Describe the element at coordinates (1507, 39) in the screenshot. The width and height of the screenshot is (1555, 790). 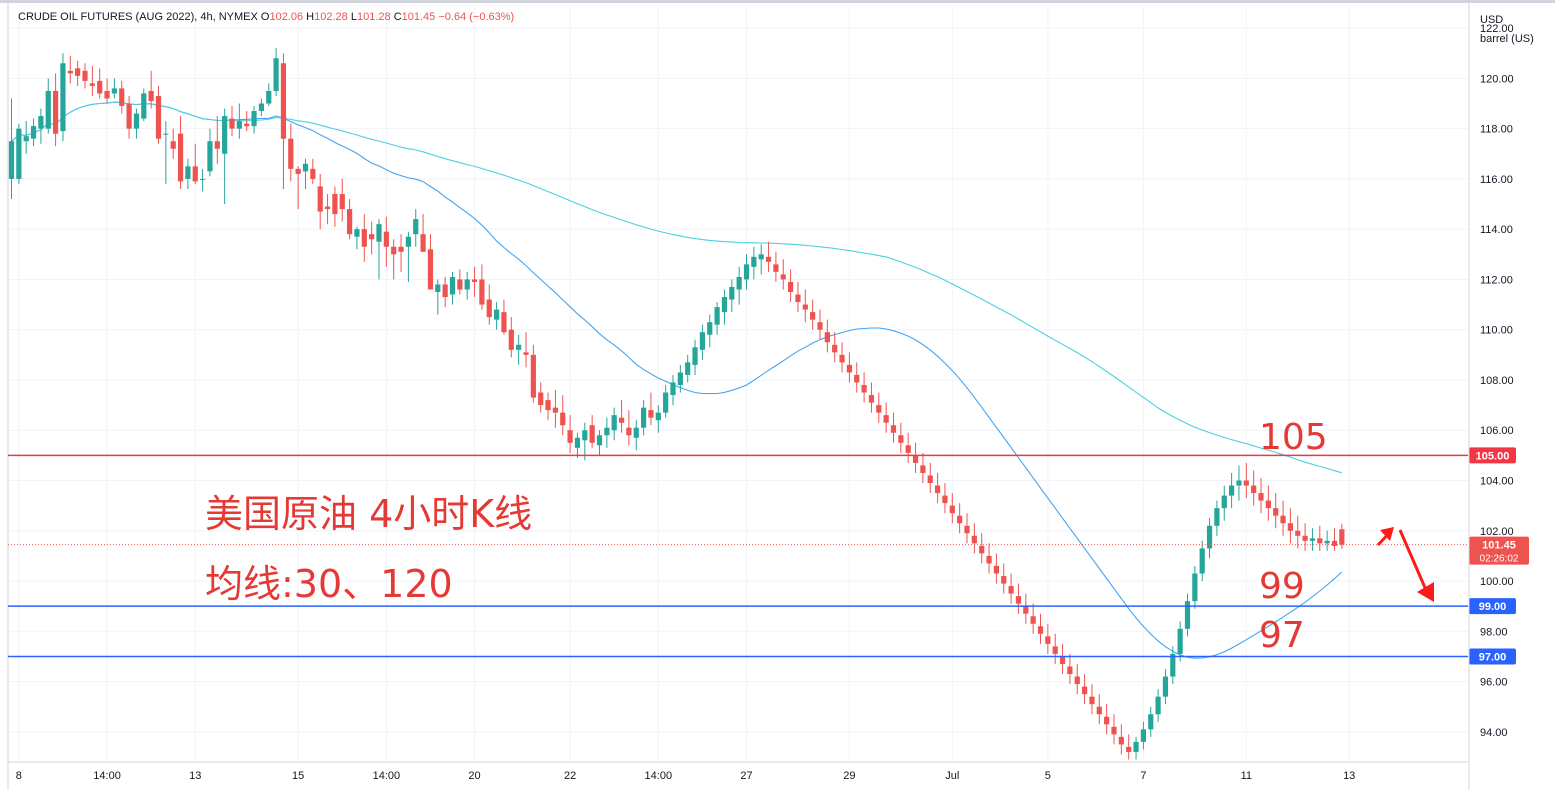
I see `axis-unit-2: barrel (US)` at that location.